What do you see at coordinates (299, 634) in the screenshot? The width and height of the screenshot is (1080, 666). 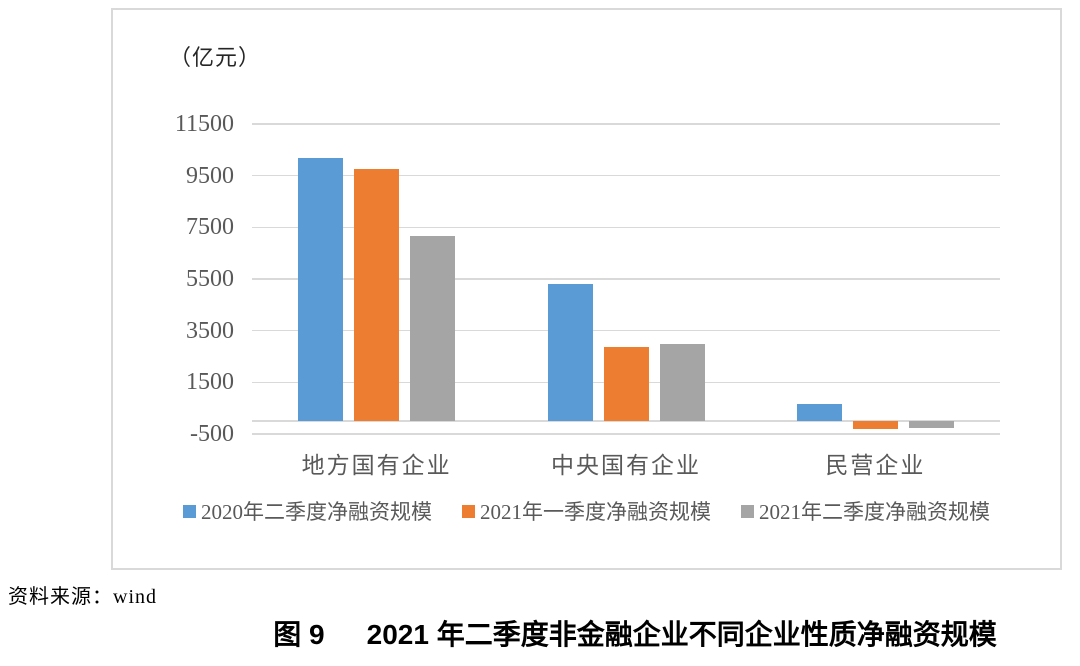 I see `figure-caption-number: 图 9` at bounding box center [299, 634].